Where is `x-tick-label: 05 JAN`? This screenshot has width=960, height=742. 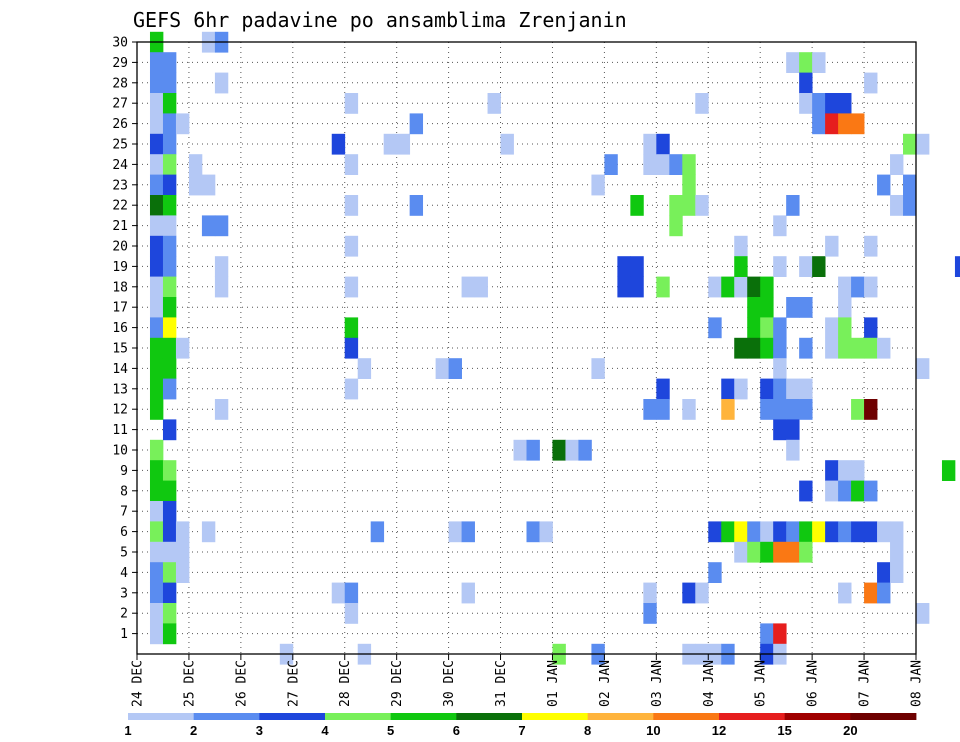
x-tick-label: 05 JAN is located at coordinates (761, 683).